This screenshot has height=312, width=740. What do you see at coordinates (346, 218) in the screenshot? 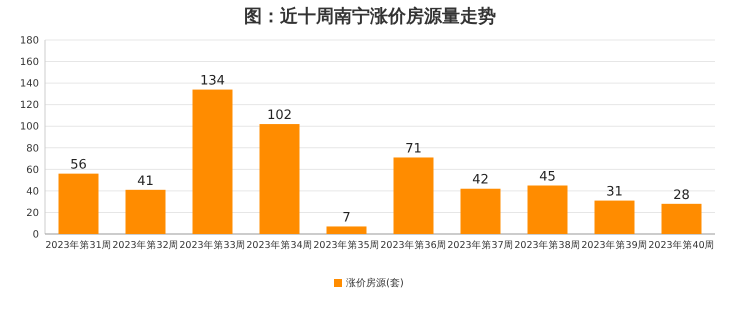
I see `data-label: 7` at bounding box center [346, 218].